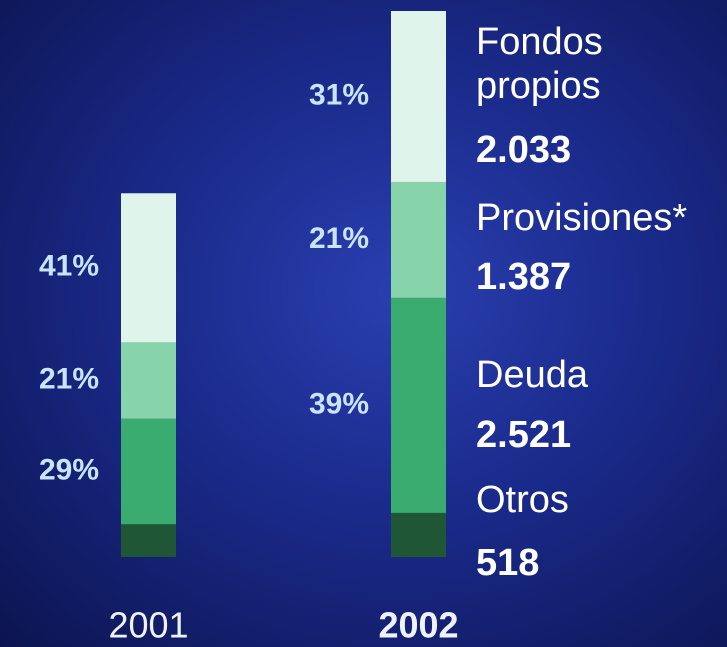 This screenshot has height=647, width=727. What do you see at coordinates (339, 403) in the screenshot?
I see `percent-label: 39%` at bounding box center [339, 403].